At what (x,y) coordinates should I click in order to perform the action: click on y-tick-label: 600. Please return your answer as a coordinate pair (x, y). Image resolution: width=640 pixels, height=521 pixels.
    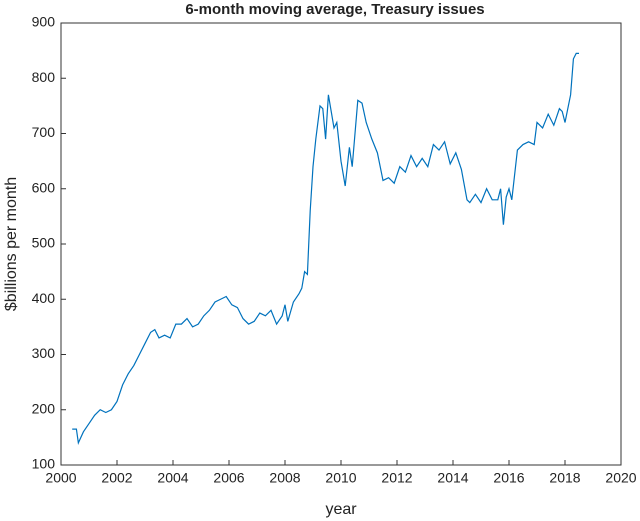
    Looking at the image, I should click on (44, 187).